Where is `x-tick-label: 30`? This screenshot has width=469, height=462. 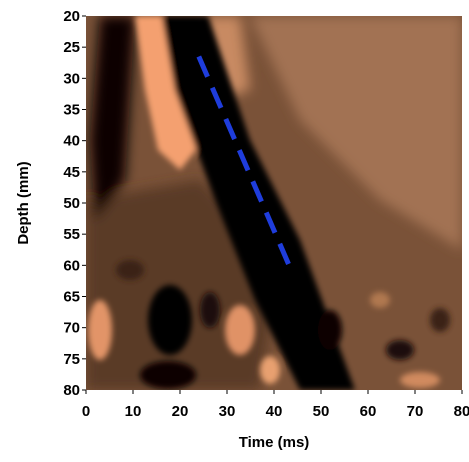
x-tick-label: 30 is located at coordinates (227, 411).